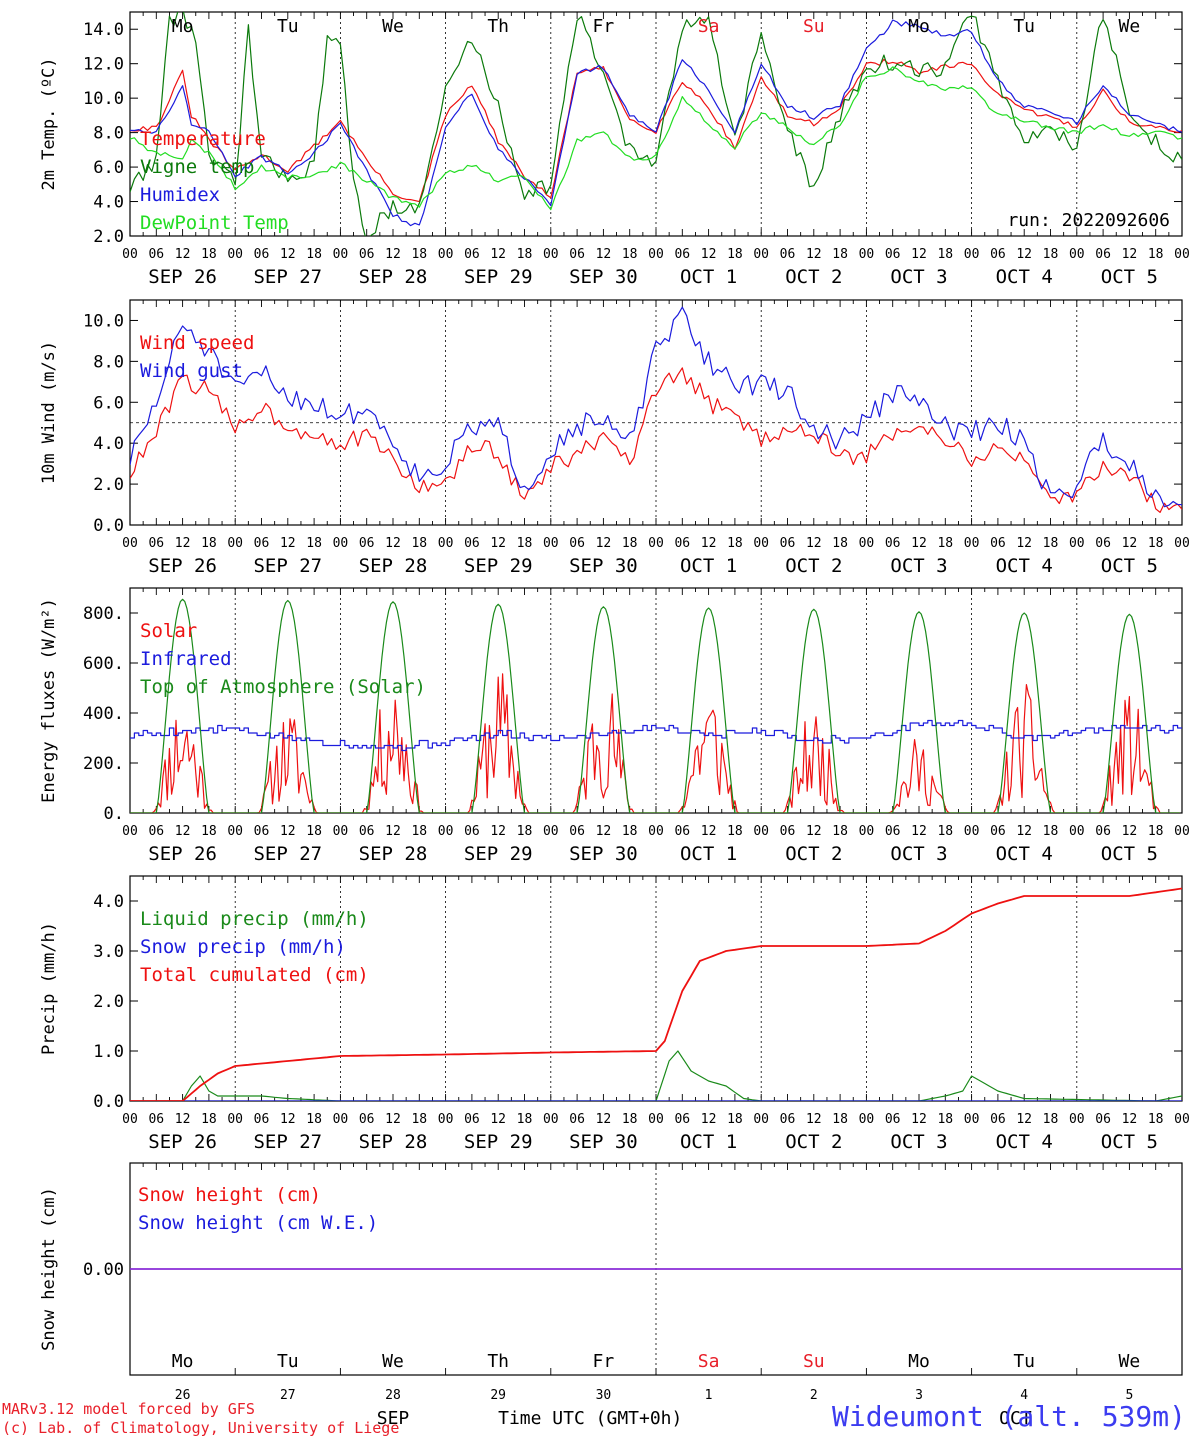 The height and width of the screenshot is (1440, 1194). Describe the element at coordinates (183, 26) in the screenshot. I see `temp-weekday-label: Mo` at that location.